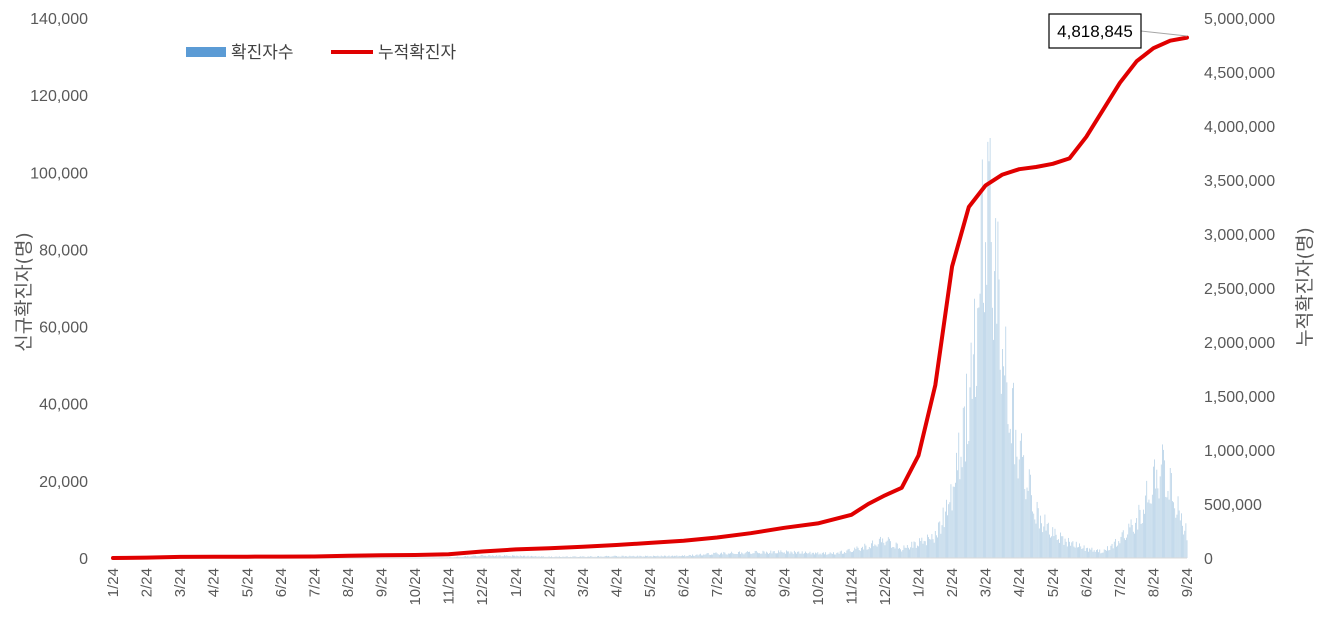 This screenshot has width=1330, height=618. What do you see at coordinates (549, 582) in the screenshot?
I see `x-tick-label: 2/24` at bounding box center [549, 582].